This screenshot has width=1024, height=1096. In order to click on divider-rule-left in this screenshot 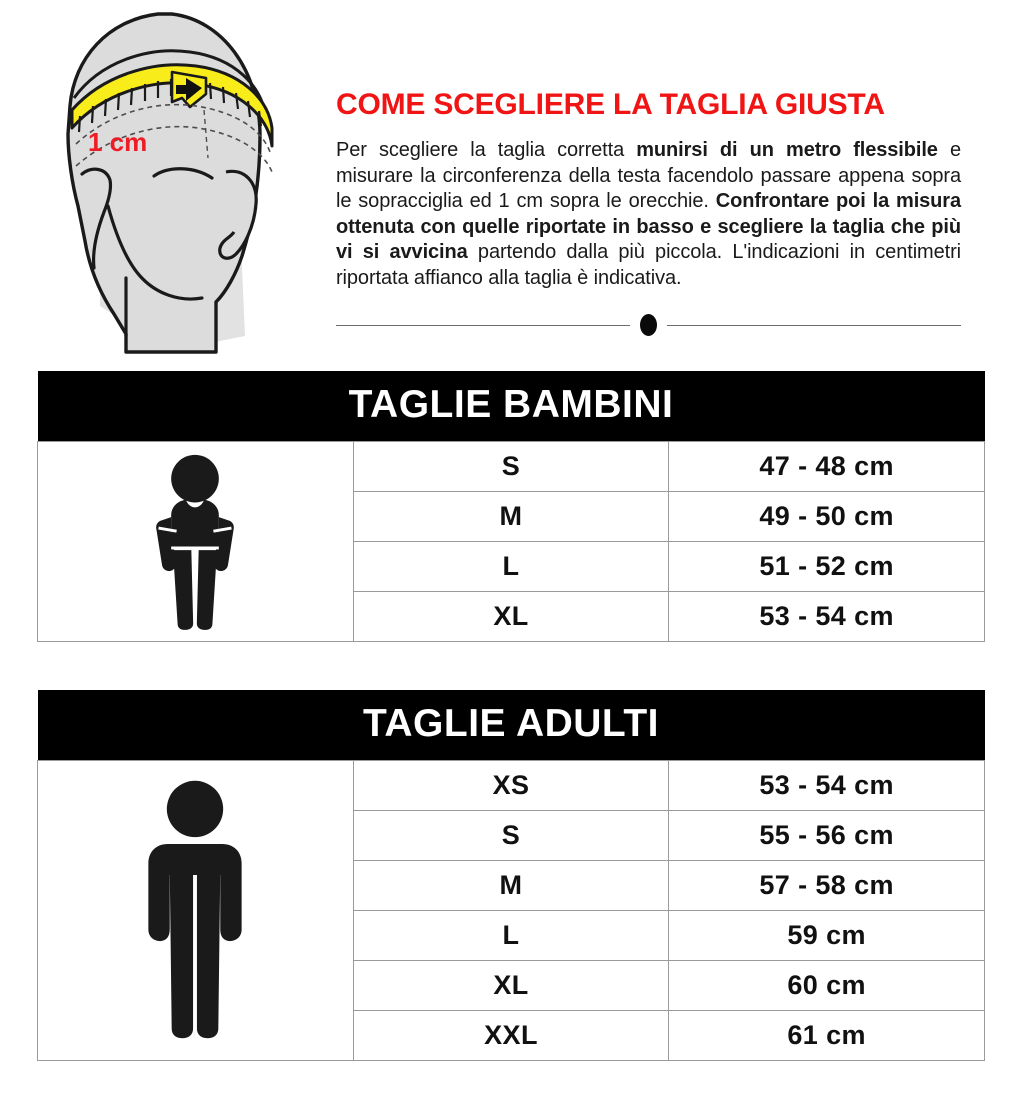, I will do `click(483, 325)`.